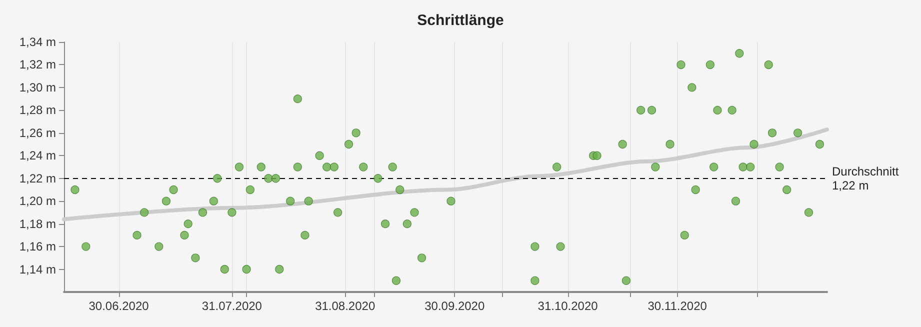  What do you see at coordinates (37, 155) in the screenshot?
I see `y-tick-label: 1,24 m` at bounding box center [37, 155].